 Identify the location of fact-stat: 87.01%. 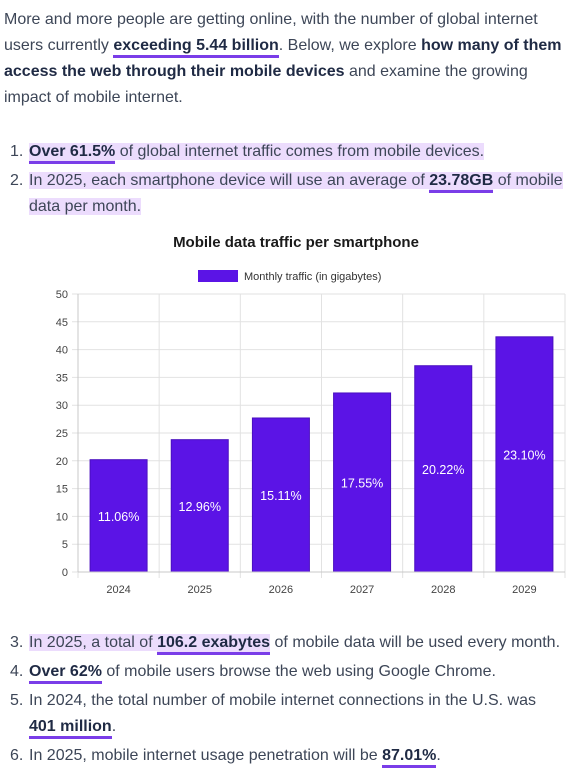
(409, 757).